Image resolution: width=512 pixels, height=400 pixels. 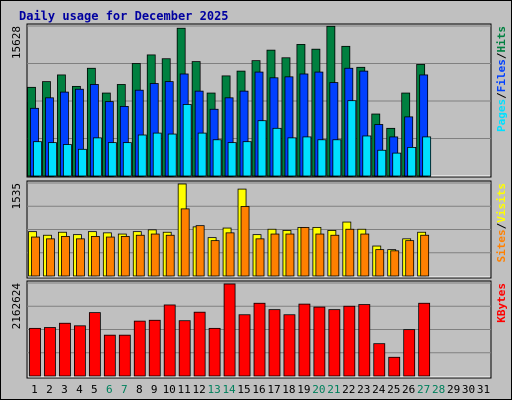 What do you see at coordinates (229, 389) in the screenshot?
I see `x-tick-label-day-14: 14` at bounding box center [229, 389].